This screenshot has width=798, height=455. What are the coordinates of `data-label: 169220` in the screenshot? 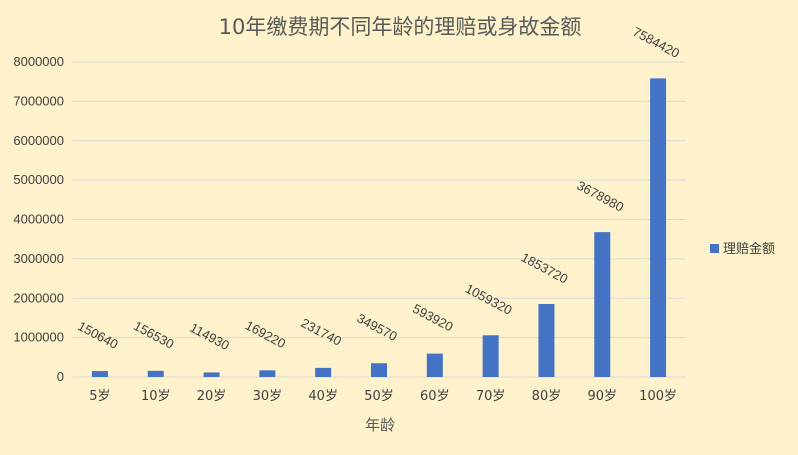 It's located at (265, 335).